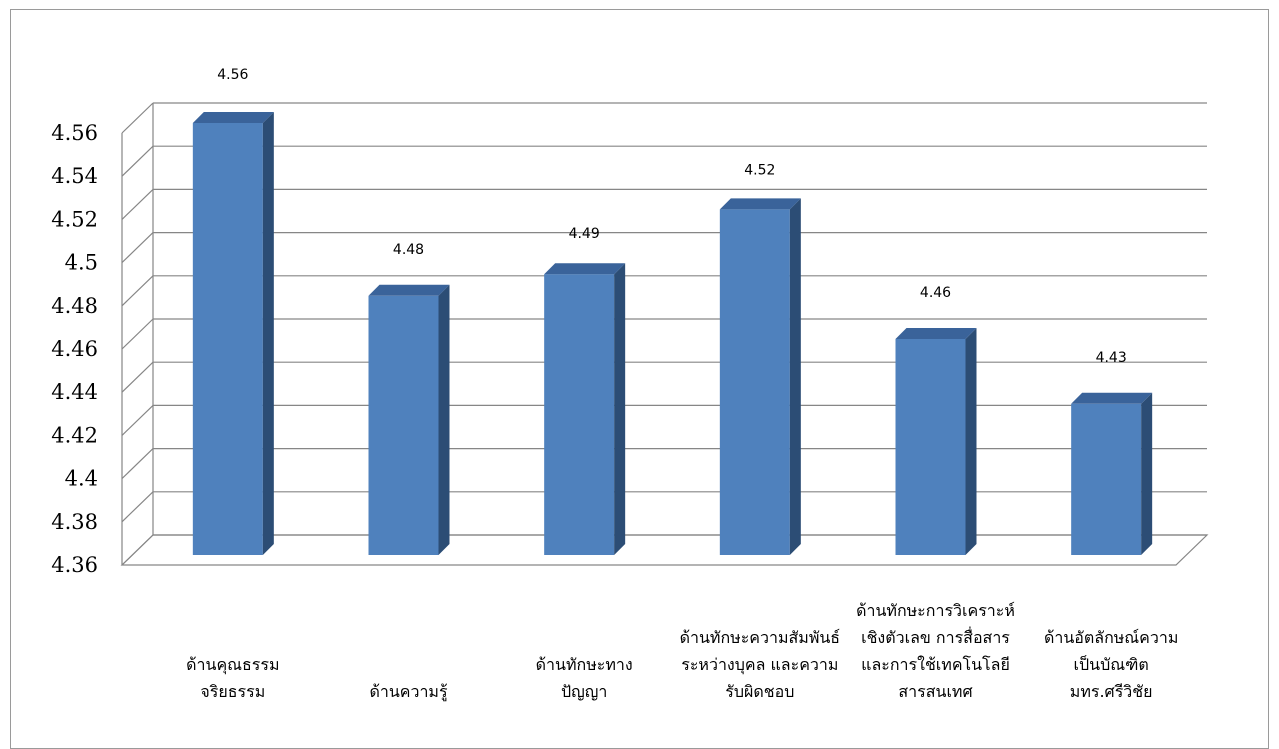 Image resolution: width=1279 pixels, height=749 pixels. I want to click on floor, so click(664, 550).